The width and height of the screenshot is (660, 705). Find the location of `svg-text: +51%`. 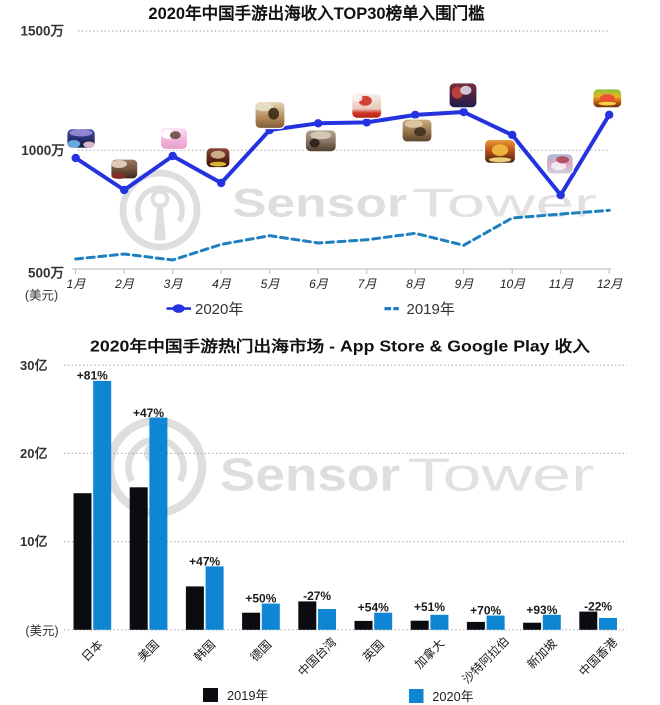

svg-text: +51% is located at coordinates (429, 607).